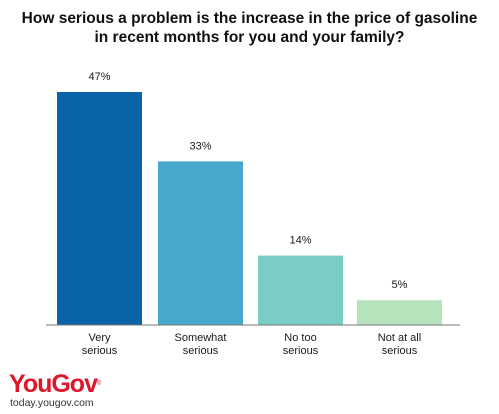  Describe the element at coordinates (100, 344) in the screenshot. I see `category-label-0: Very serious` at that location.